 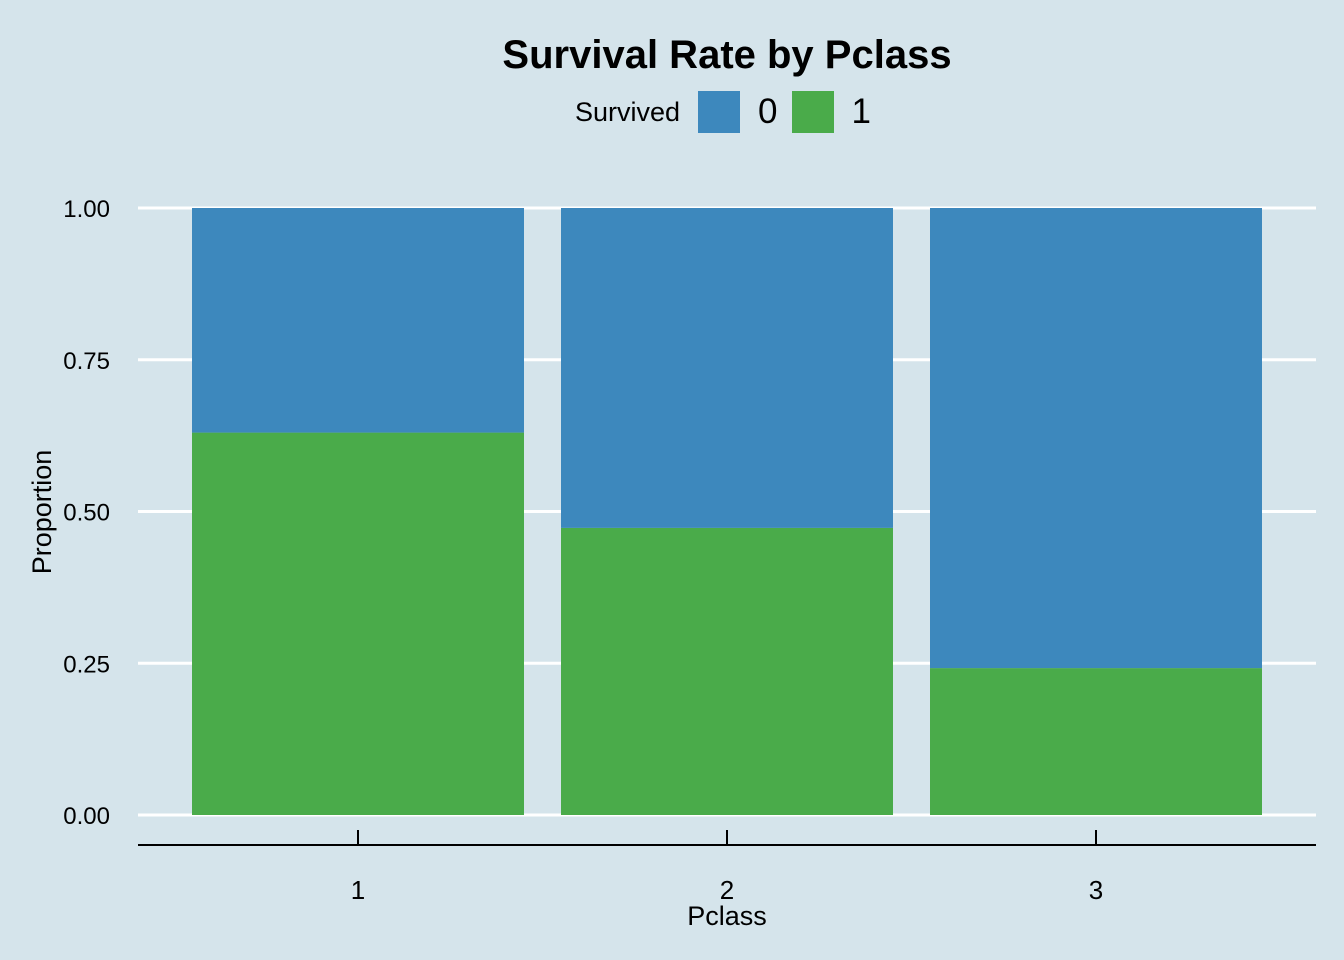 I want to click on y-tick-labels: 0.00 0.25 0.50 0.75 1.00, so click(x=86, y=513).